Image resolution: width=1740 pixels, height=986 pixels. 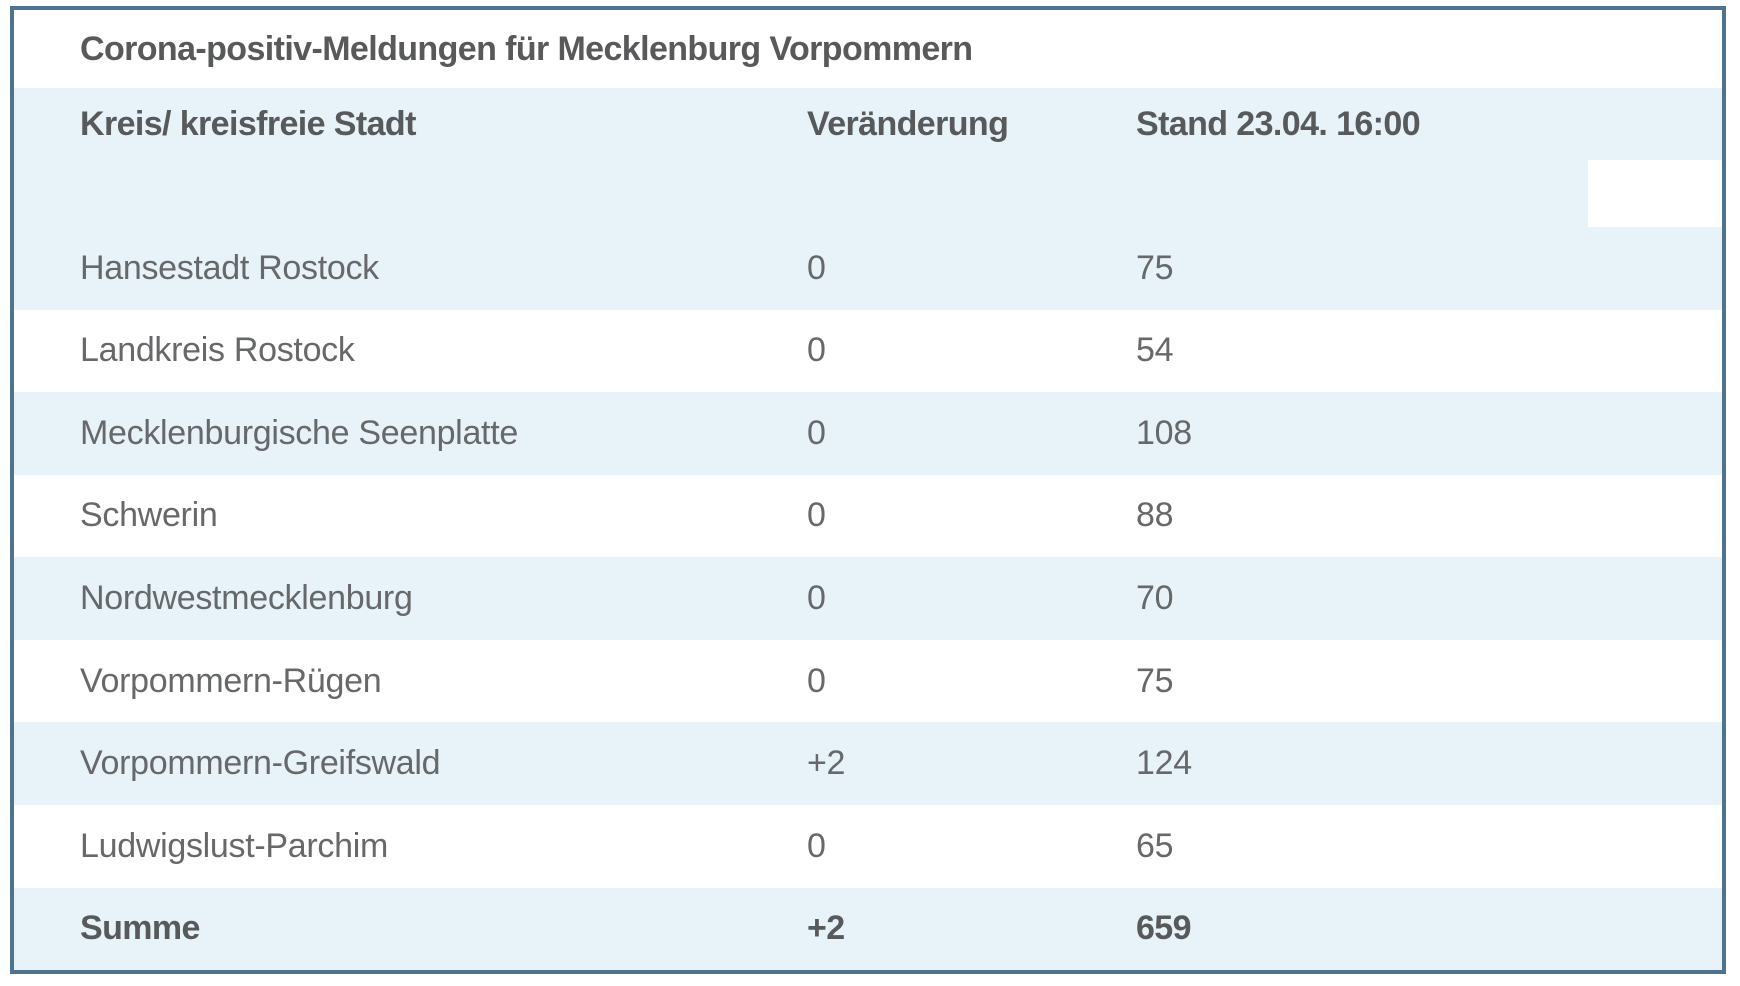 What do you see at coordinates (868, 929) in the screenshot?
I see `table-total-row: Summe +2 659` at bounding box center [868, 929].